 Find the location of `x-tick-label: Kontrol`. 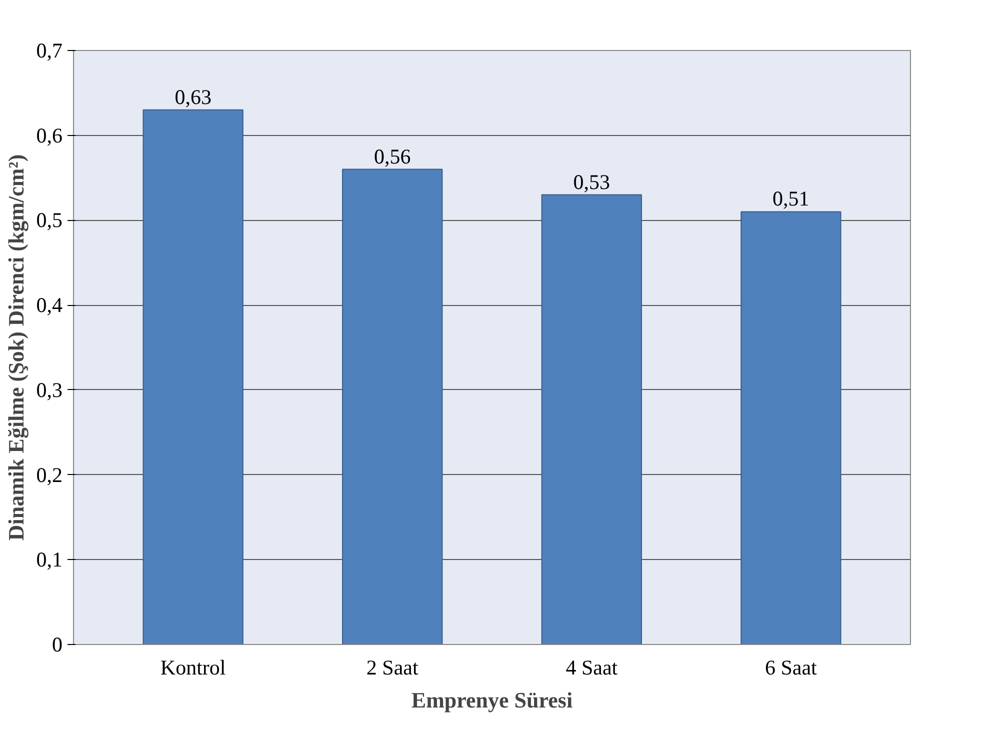

x-tick-label: Kontrol is located at coordinates (193, 668).